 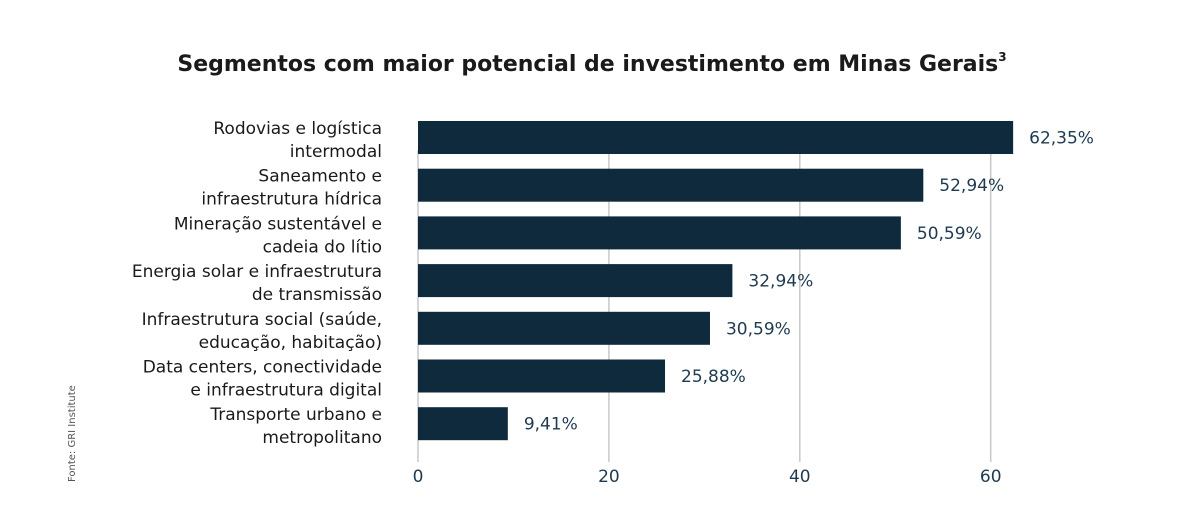 What do you see at coordinates (291, 188) in the screenshot?
I see `category-label-1: Saneamento e infraestrutura hídrica` at bounding box center [291, 188].